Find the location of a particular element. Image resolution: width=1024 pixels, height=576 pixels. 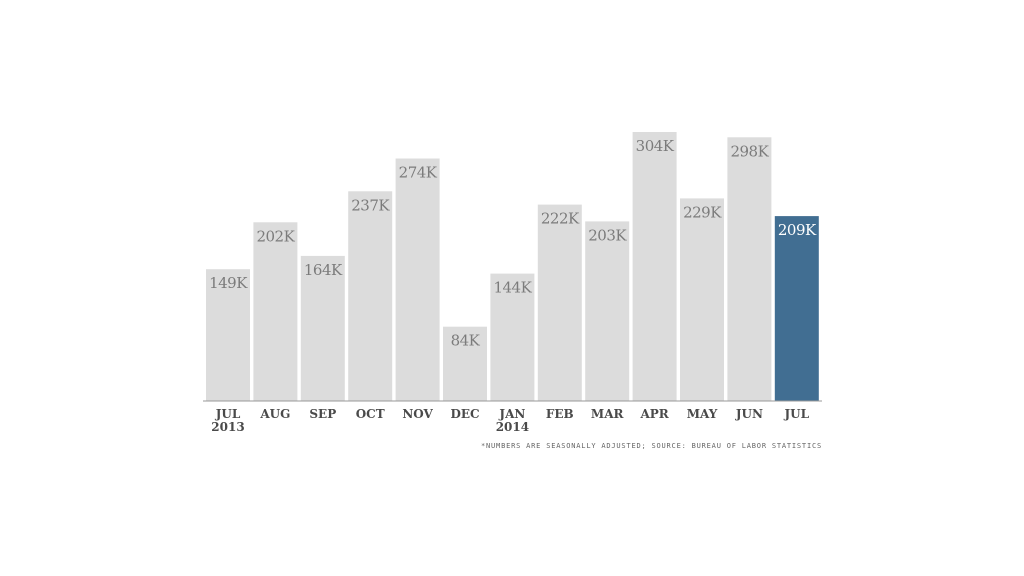

x-tick-label-7: FEB is located at coordinates (560, 414).